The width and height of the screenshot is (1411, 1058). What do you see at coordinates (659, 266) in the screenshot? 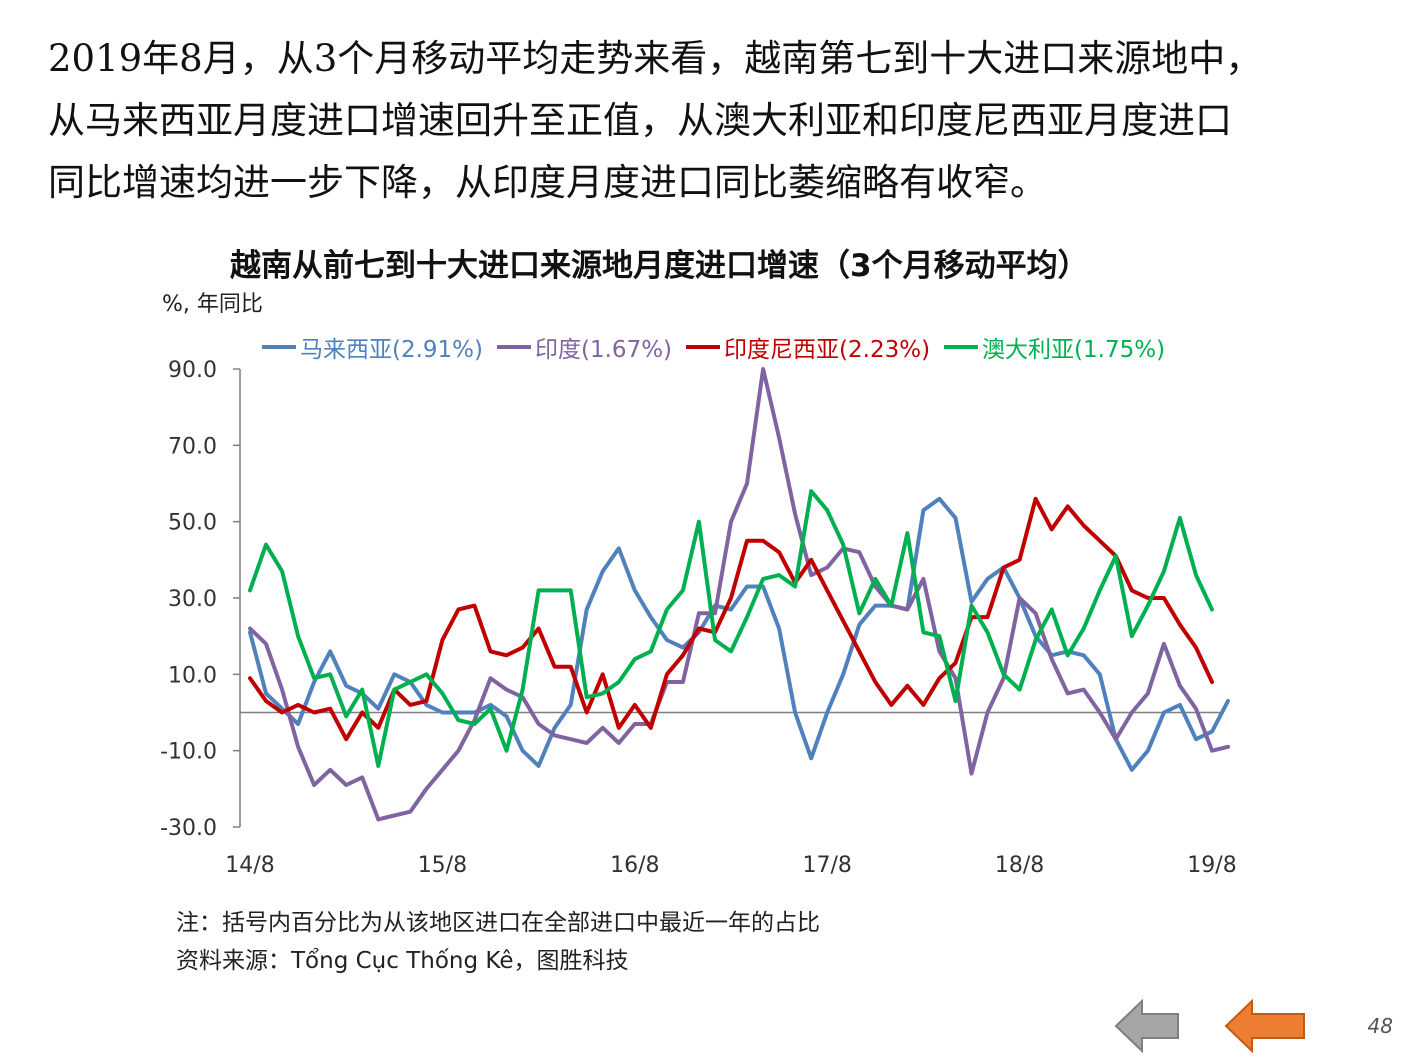
I see `chart-title: 越南从前七到十大进口来源地月度进口增速（3个月移动平均）` at bounding box center [659, 266].